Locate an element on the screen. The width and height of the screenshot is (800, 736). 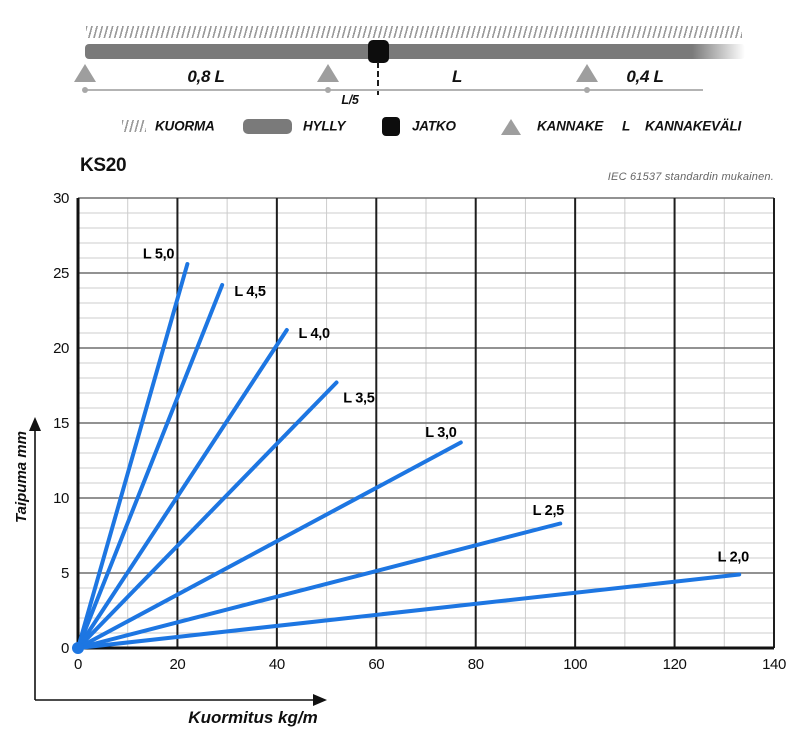
y-tick-label: 20 is located at coordinates (61, 348).